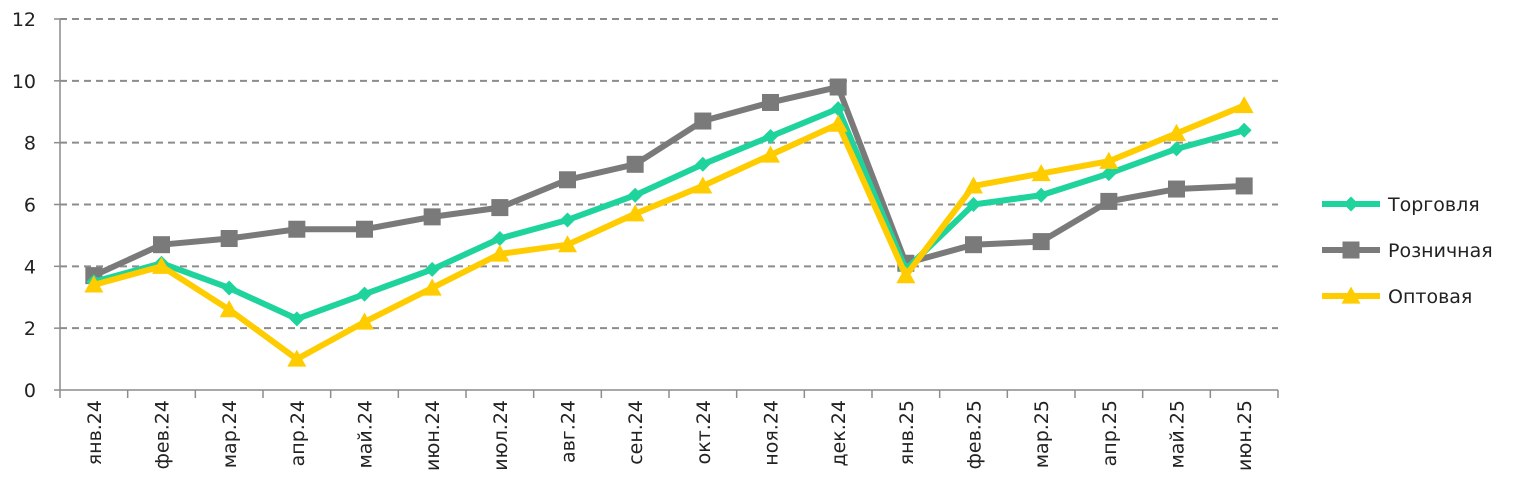  Describe the element at coordinates (30, 391) in the screenshot. I see `y-tick-label: 0` at that location.